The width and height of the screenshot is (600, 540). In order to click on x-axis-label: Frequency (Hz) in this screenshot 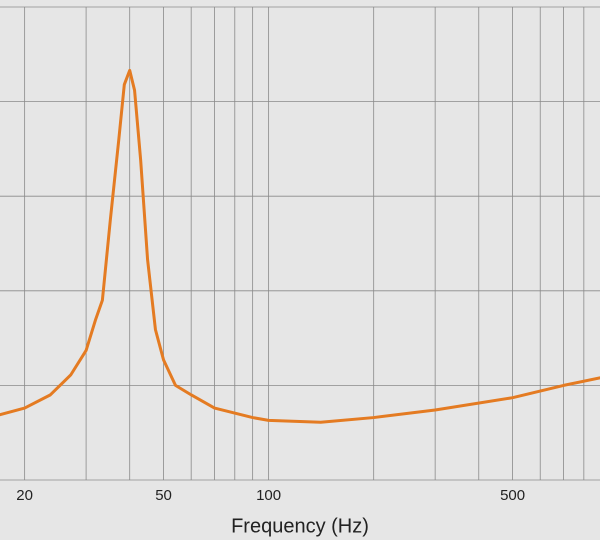, I will do `click(300, 526)`.